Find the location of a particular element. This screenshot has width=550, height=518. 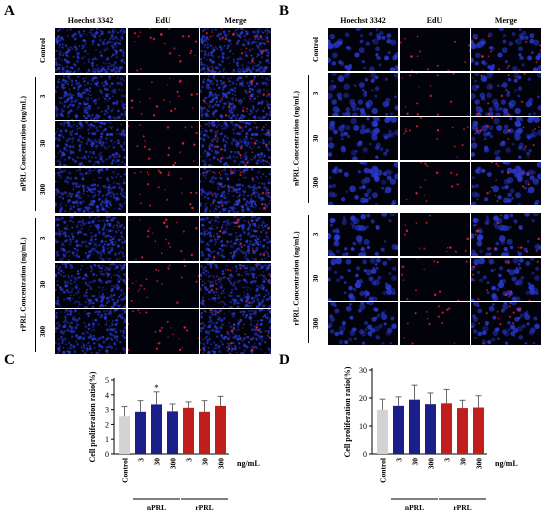

panel-letter-a: A is located at coordinates (9, 11).